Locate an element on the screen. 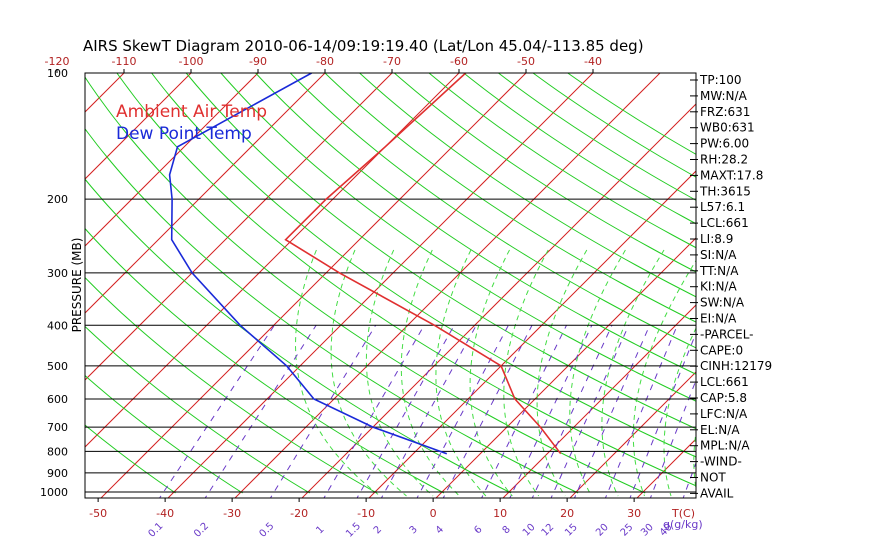 Image resolution: width=870 pixels, height=560 pixels. y-tick-label: 300 is located at coordinates (57, 273).